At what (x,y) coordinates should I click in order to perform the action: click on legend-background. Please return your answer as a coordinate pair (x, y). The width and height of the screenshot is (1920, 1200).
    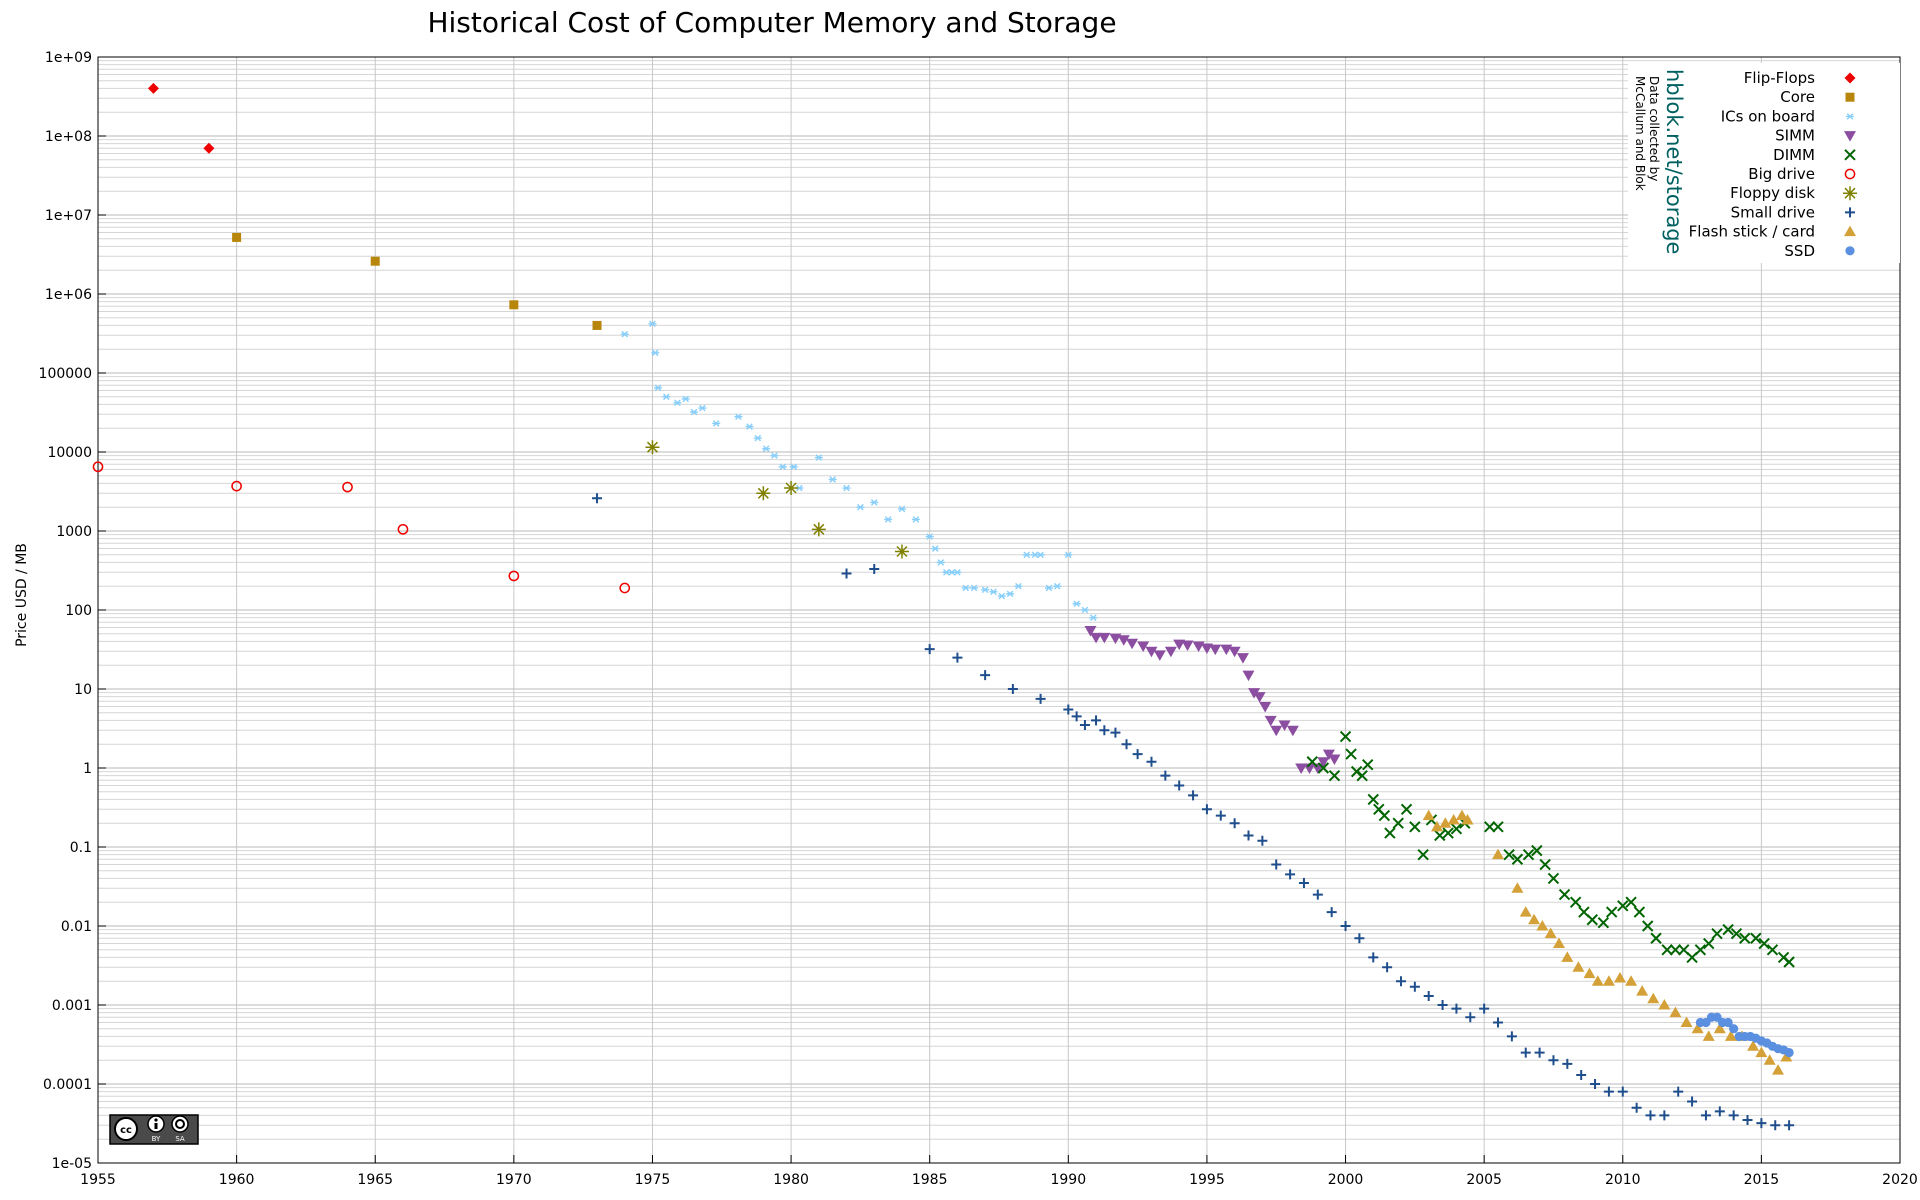
    Looking at the image, I should click on (1764, 163).